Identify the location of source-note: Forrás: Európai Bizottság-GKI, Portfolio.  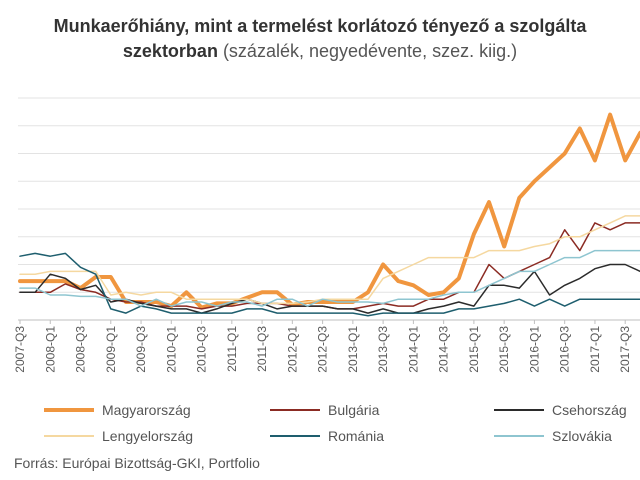
(137, 463).